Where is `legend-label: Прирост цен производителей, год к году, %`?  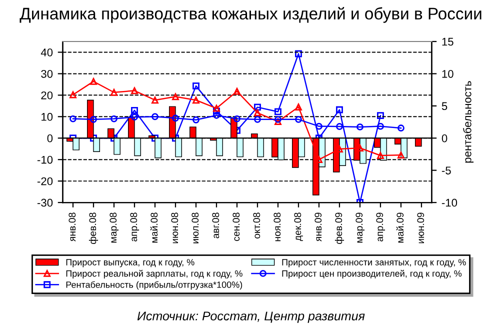
legend-label: Прирост цен производителей, год к году, % is located at coordinates (372, 274).